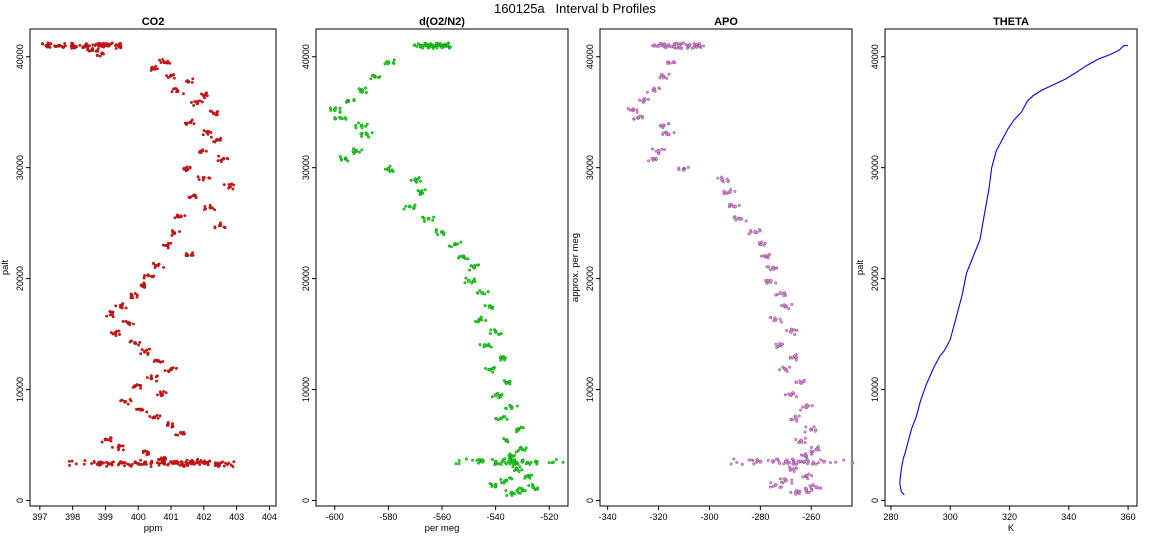  I want to click on y-tick-label: 10000, so click(306, 389).